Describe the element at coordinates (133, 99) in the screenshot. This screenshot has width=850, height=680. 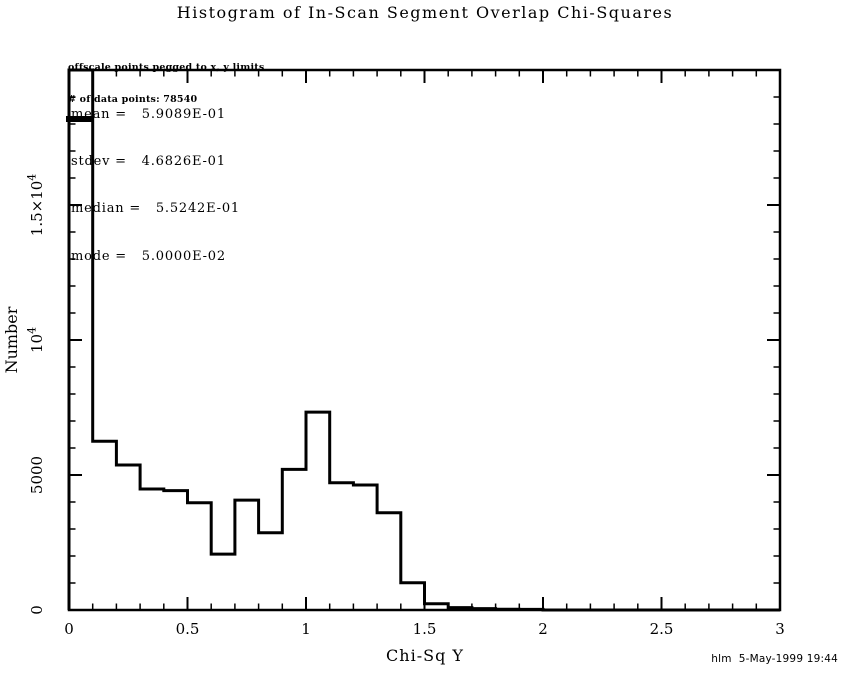
I see `datapoint-count-line: # of data points: 78540` at that location.